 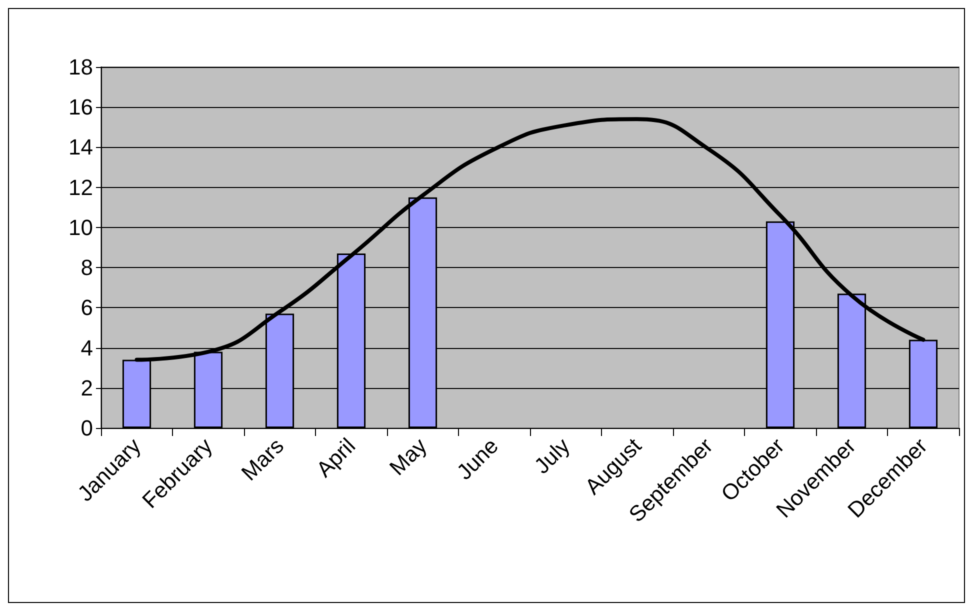 What do you see at coordinates (408, 456) in the screenshot?
I see `x-tick-label: May` at bounding box center [408, 456].